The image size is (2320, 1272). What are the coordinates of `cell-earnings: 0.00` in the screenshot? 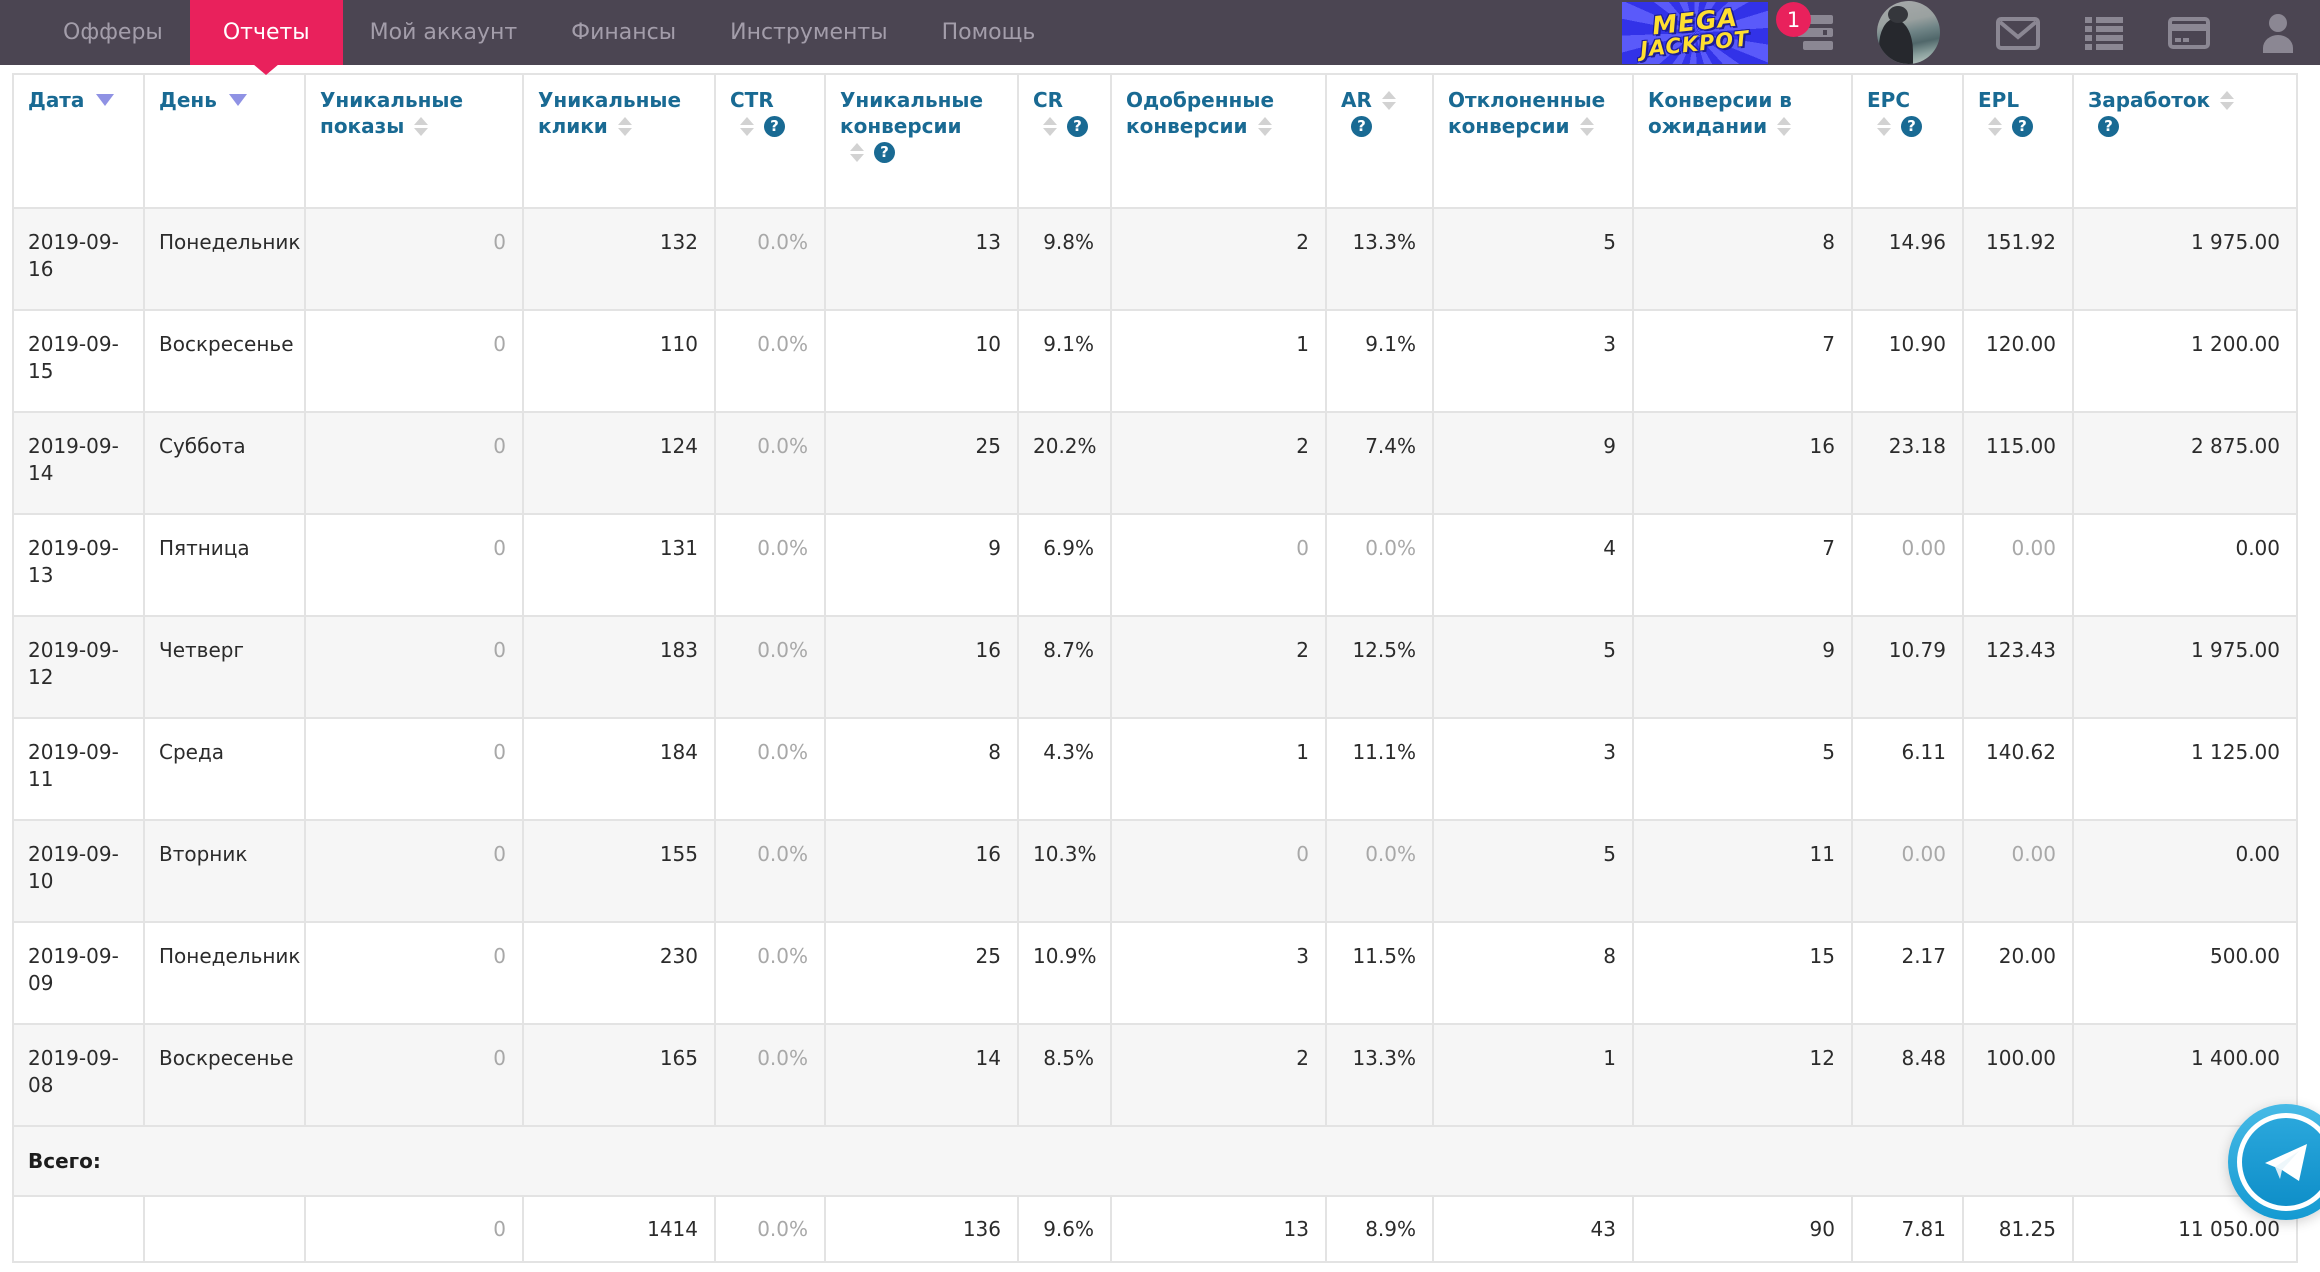 It's located at (2185, 565).